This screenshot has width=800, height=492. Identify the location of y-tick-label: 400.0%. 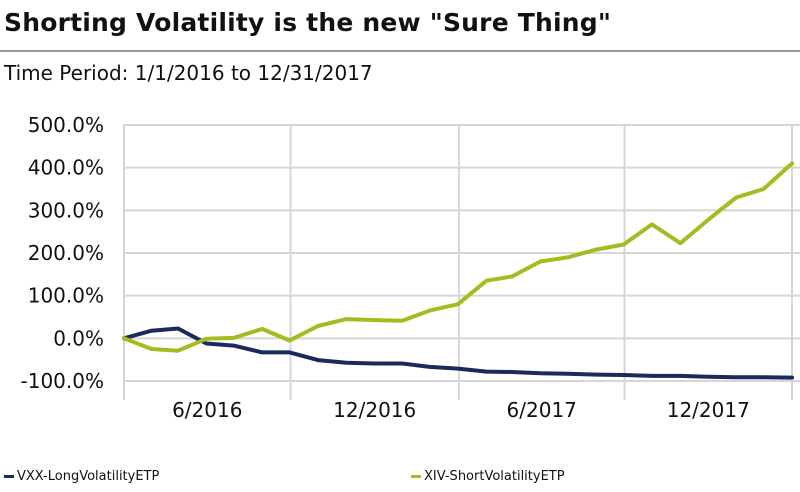
(66, 168).